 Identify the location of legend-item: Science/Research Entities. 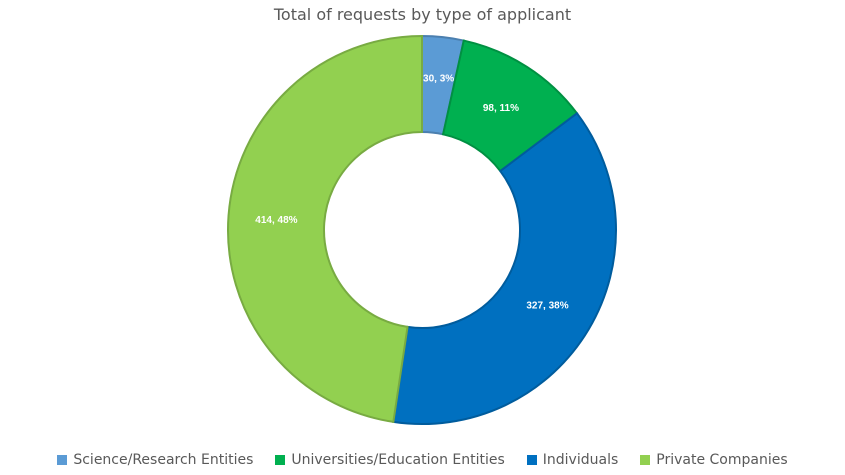
(155, 460).